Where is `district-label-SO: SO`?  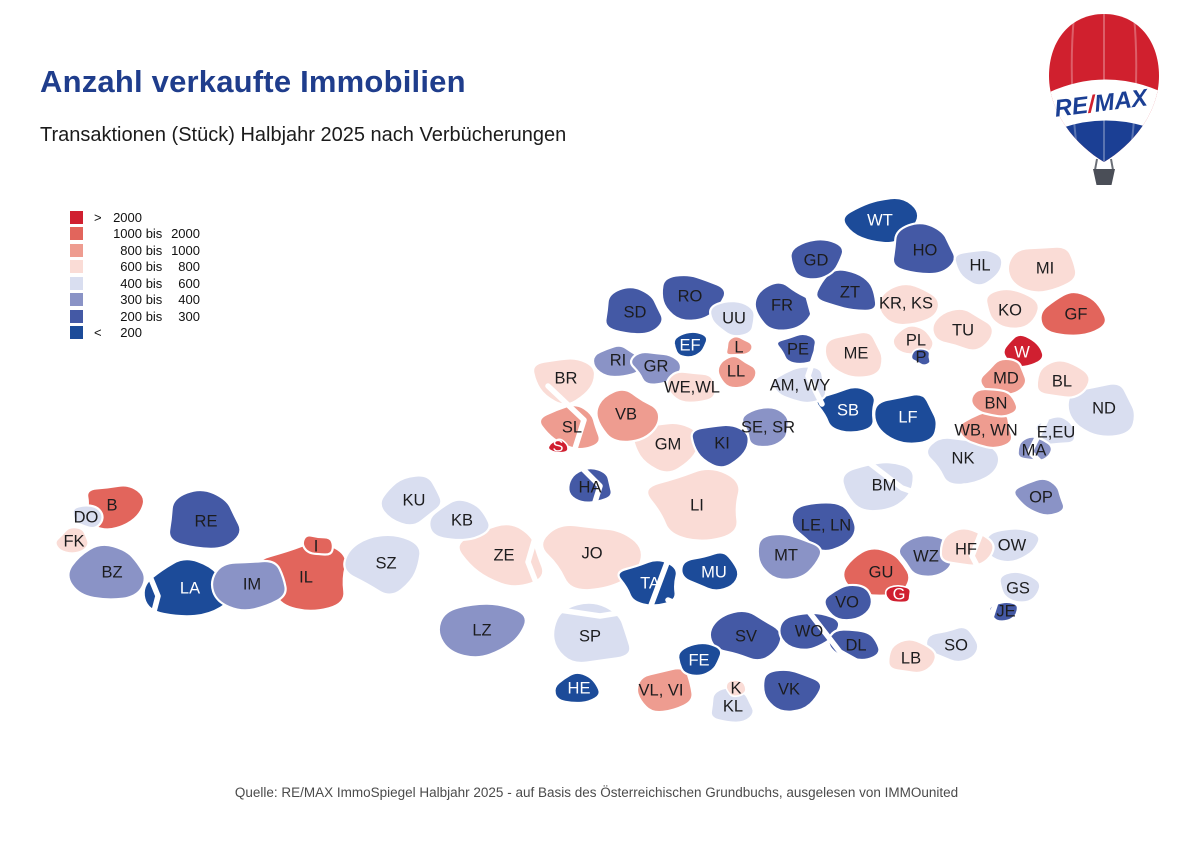
district-label-SO: SO is located at coordinates (956, 646).